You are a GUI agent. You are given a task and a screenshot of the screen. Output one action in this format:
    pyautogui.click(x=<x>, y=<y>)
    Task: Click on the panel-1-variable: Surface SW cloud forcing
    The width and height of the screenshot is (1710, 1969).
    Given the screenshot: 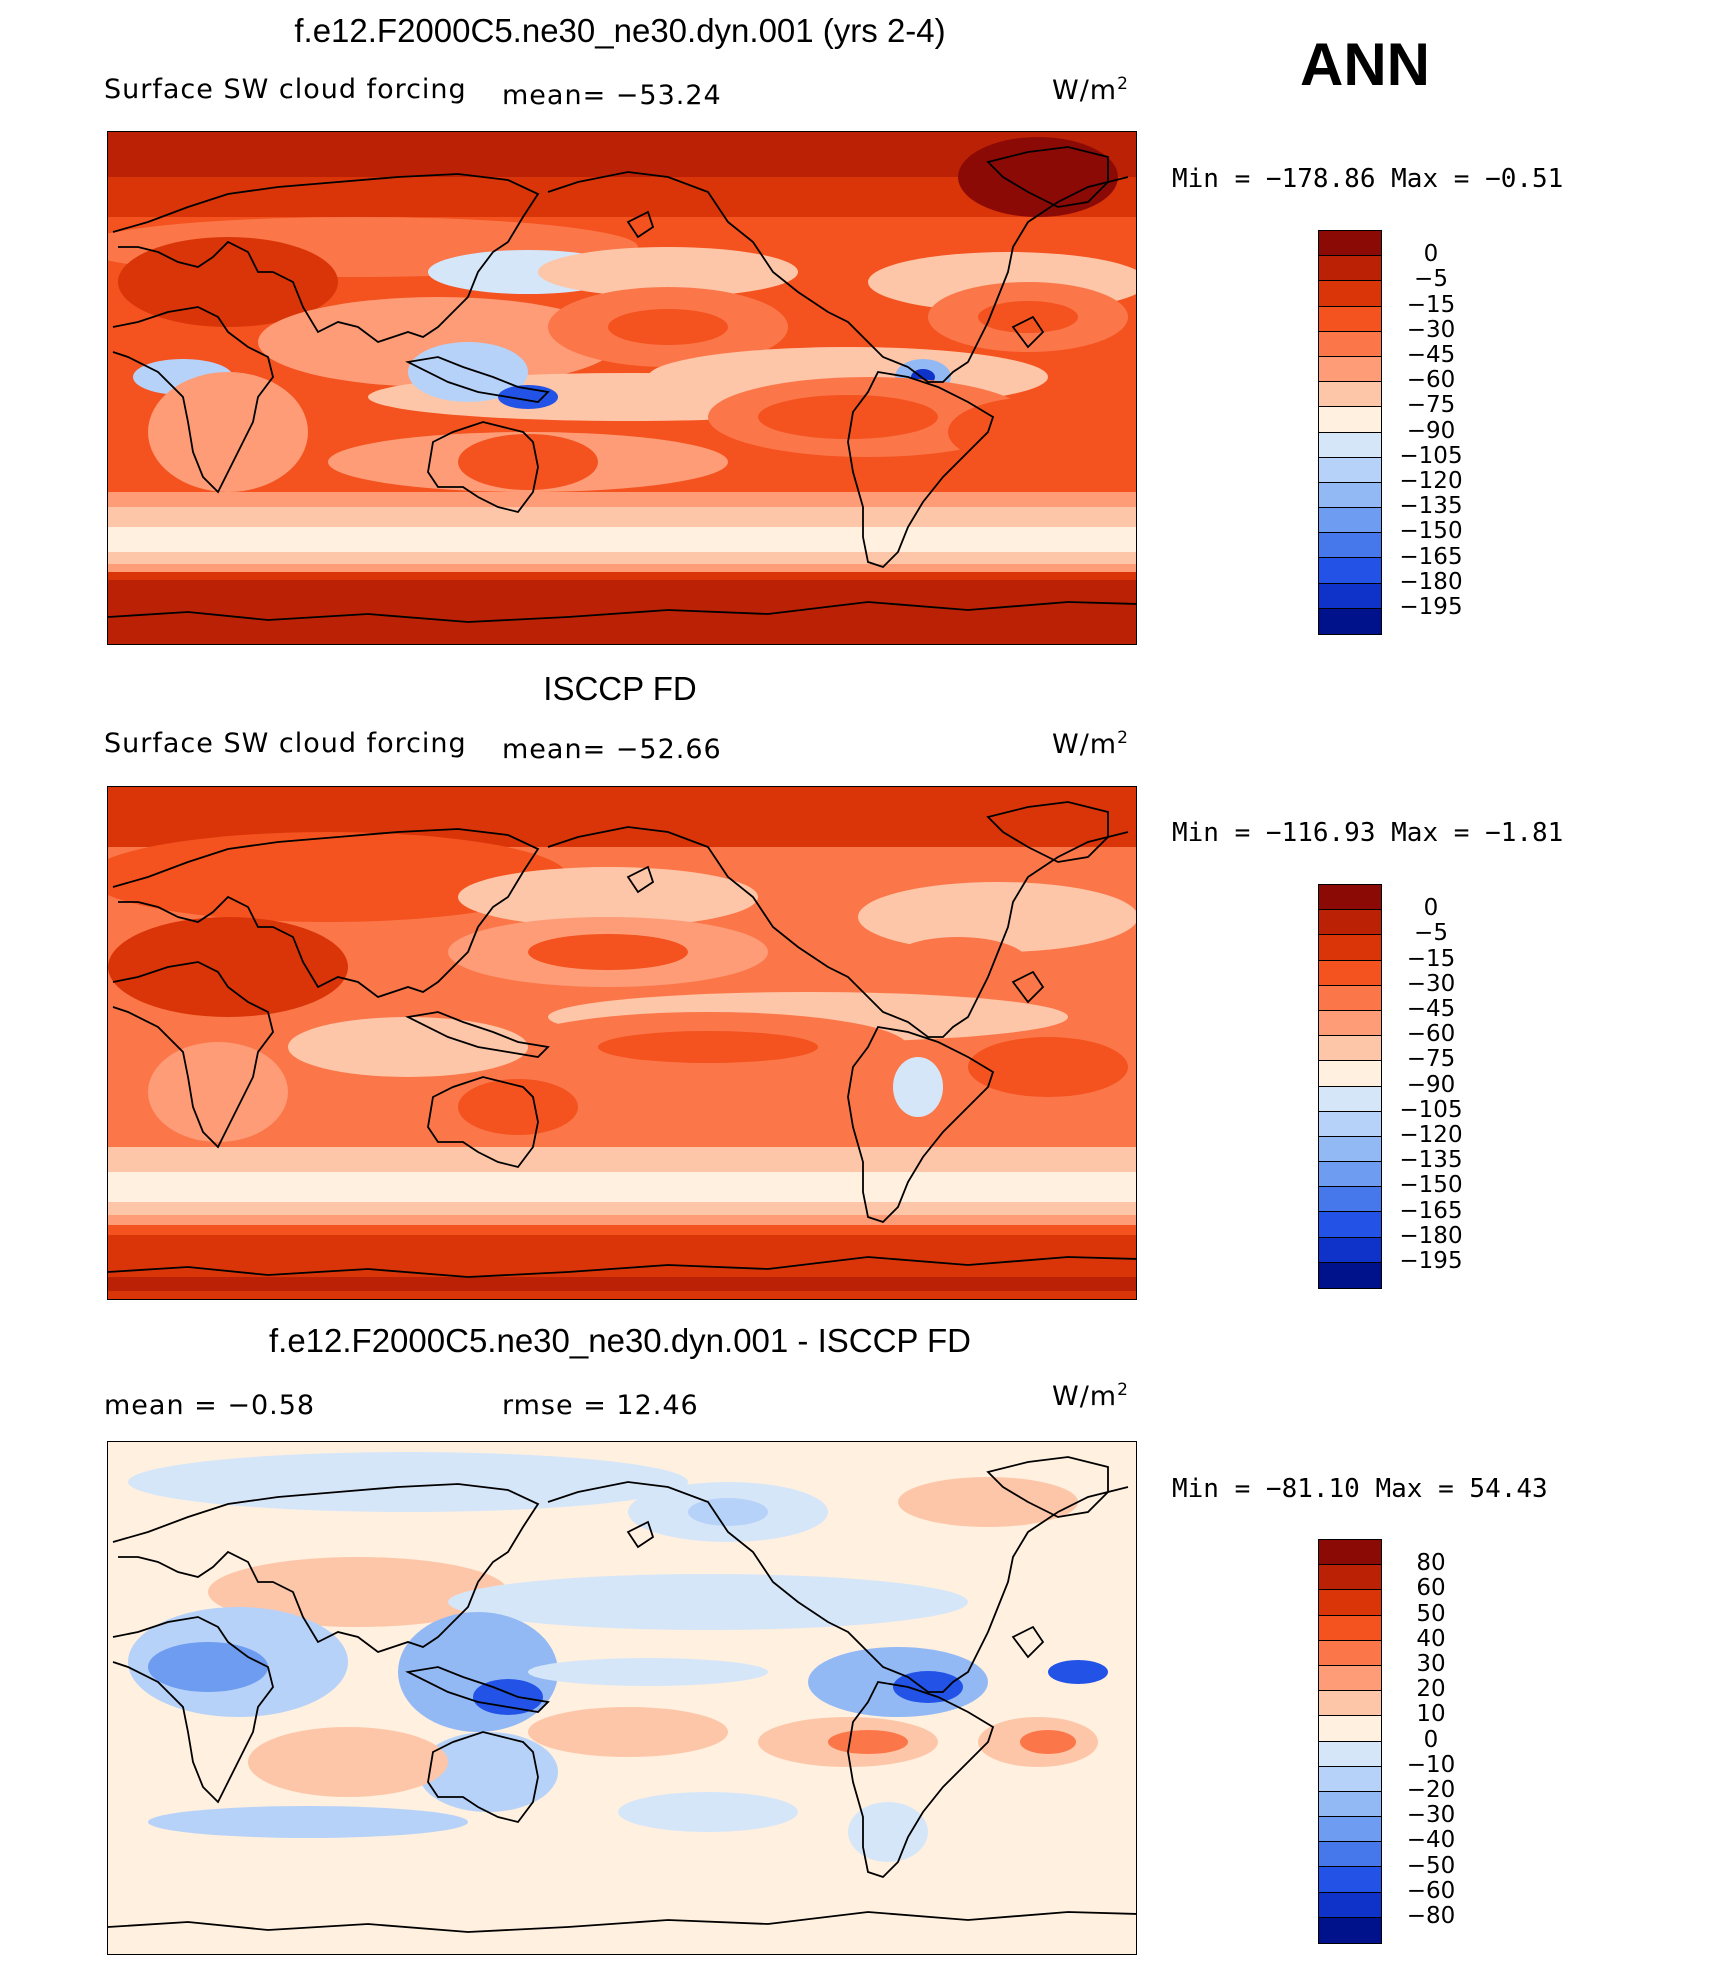 What is the action you would take?
    pyautogui.click(x=285, y=89)
    